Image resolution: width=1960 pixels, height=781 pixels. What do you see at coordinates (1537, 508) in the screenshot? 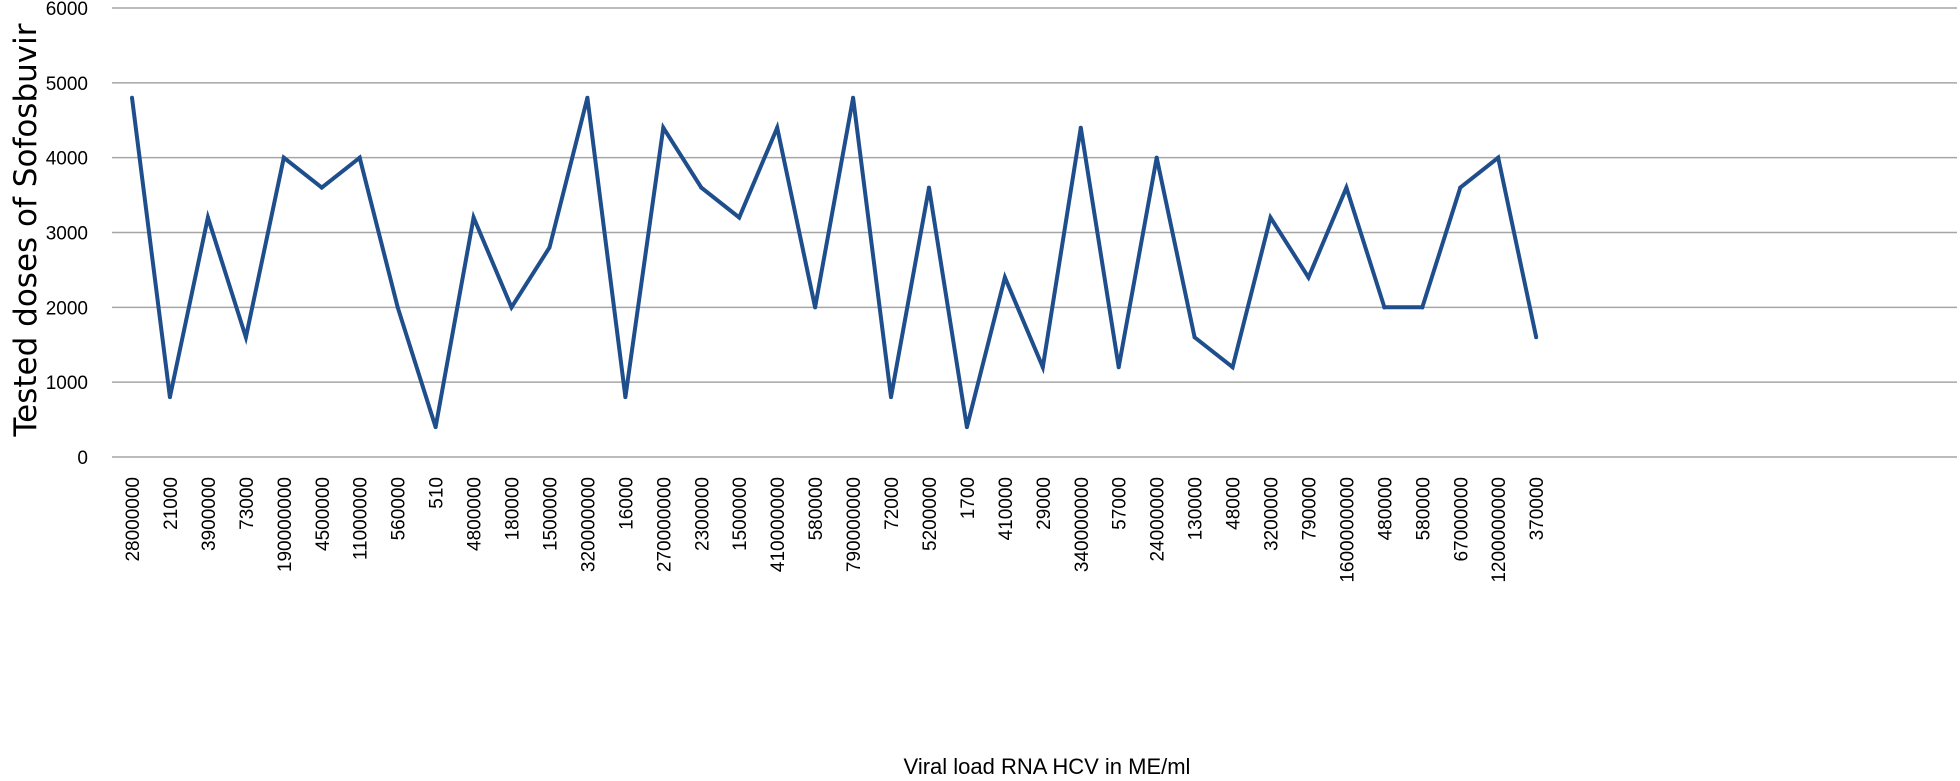
I see `x-tick-label: 370000` at bounding box center [1537, 508].